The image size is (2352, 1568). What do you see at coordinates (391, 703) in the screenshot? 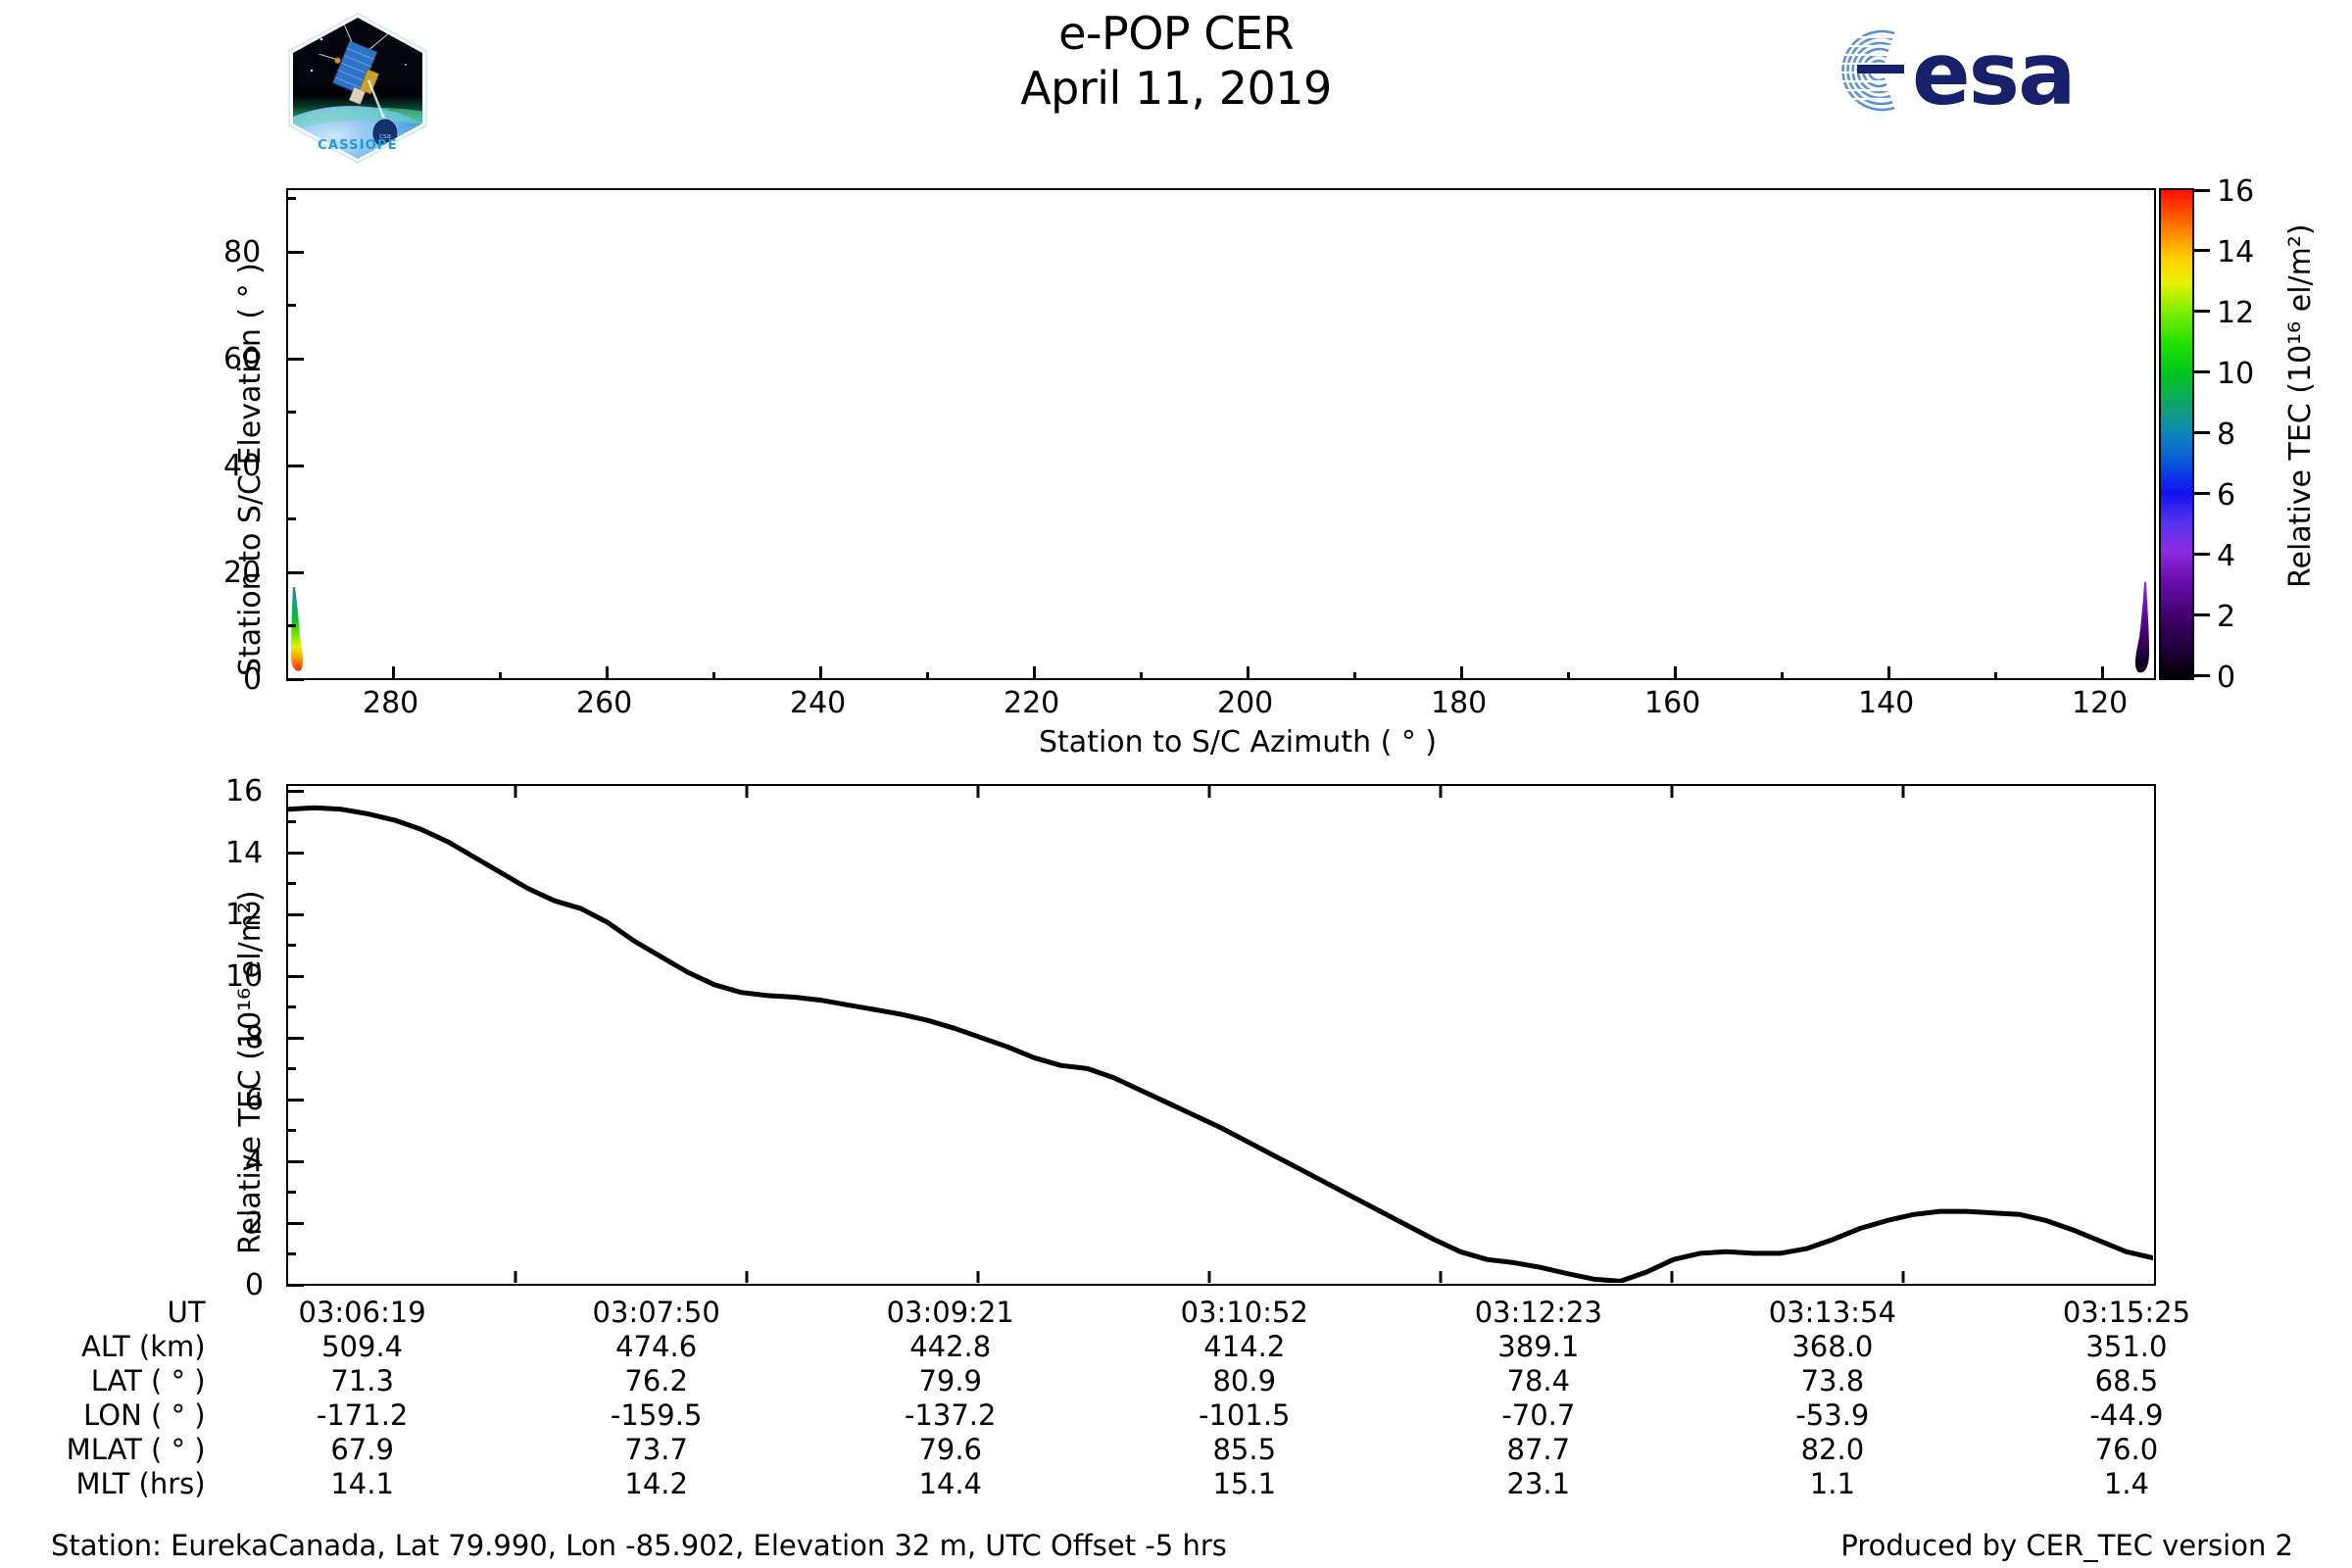
I see `azi-xtick-280: 280` at bounding box center [391, 703].